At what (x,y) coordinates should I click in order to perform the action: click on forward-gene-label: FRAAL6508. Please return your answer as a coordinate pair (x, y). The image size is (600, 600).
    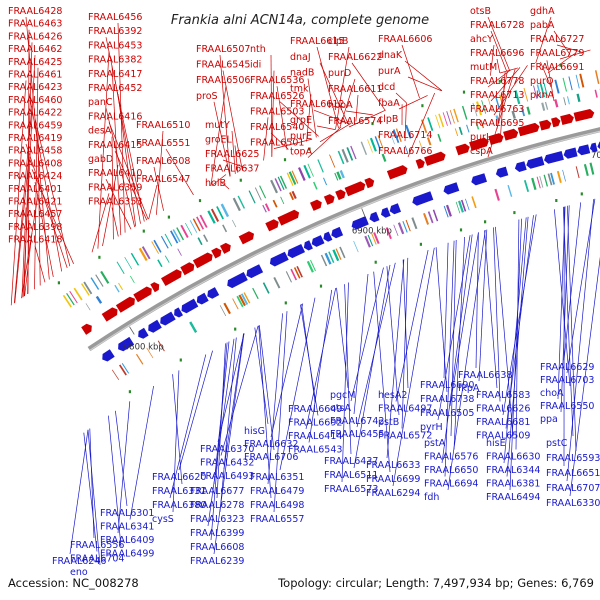
    Looking at the image, I should click on (163, 161).